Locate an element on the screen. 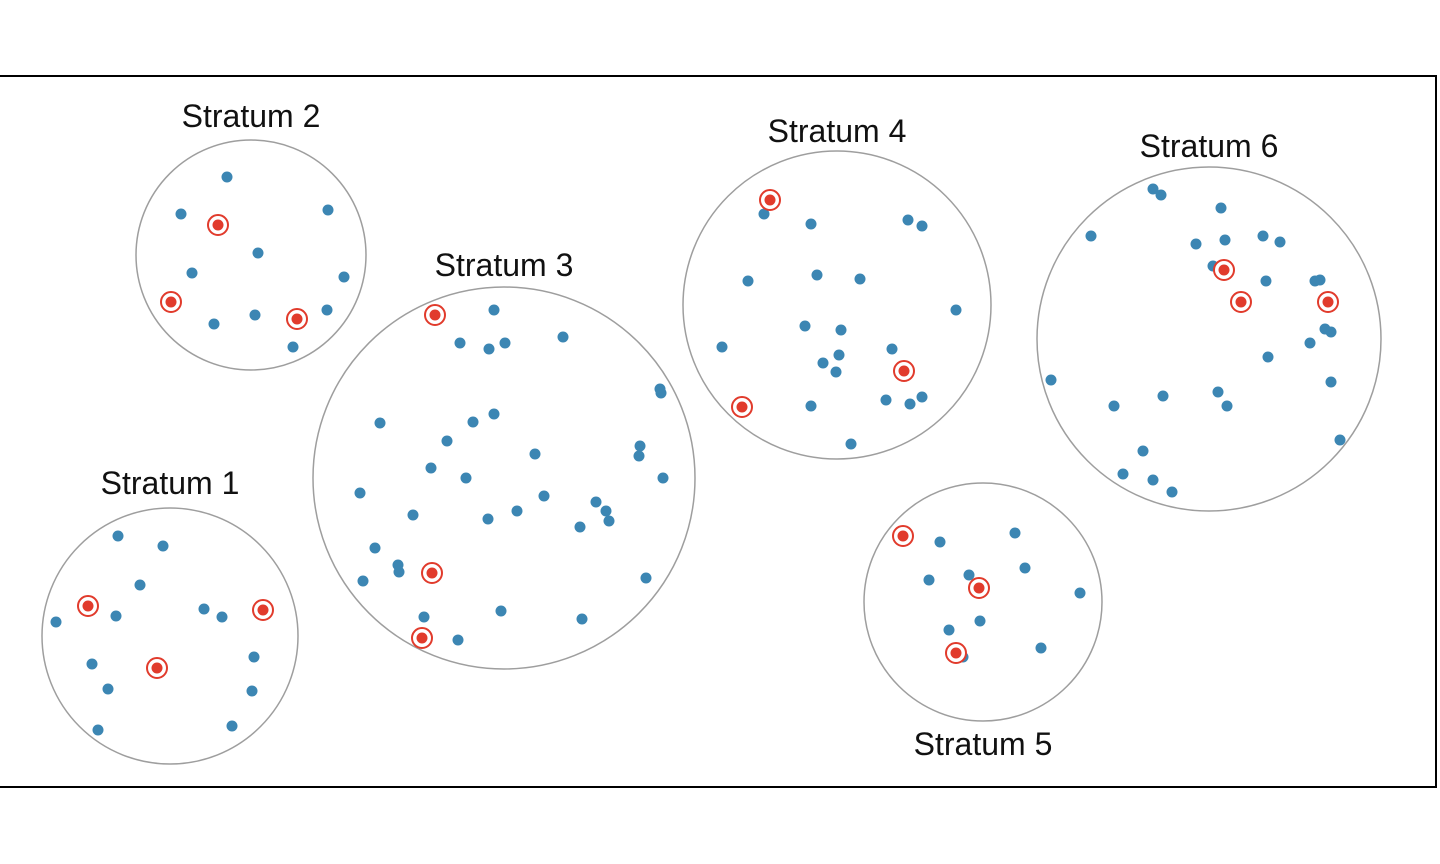 The width and height of the screenshot is (1440, 864). stratum-2-boundary is located at coordinates (251, 255).